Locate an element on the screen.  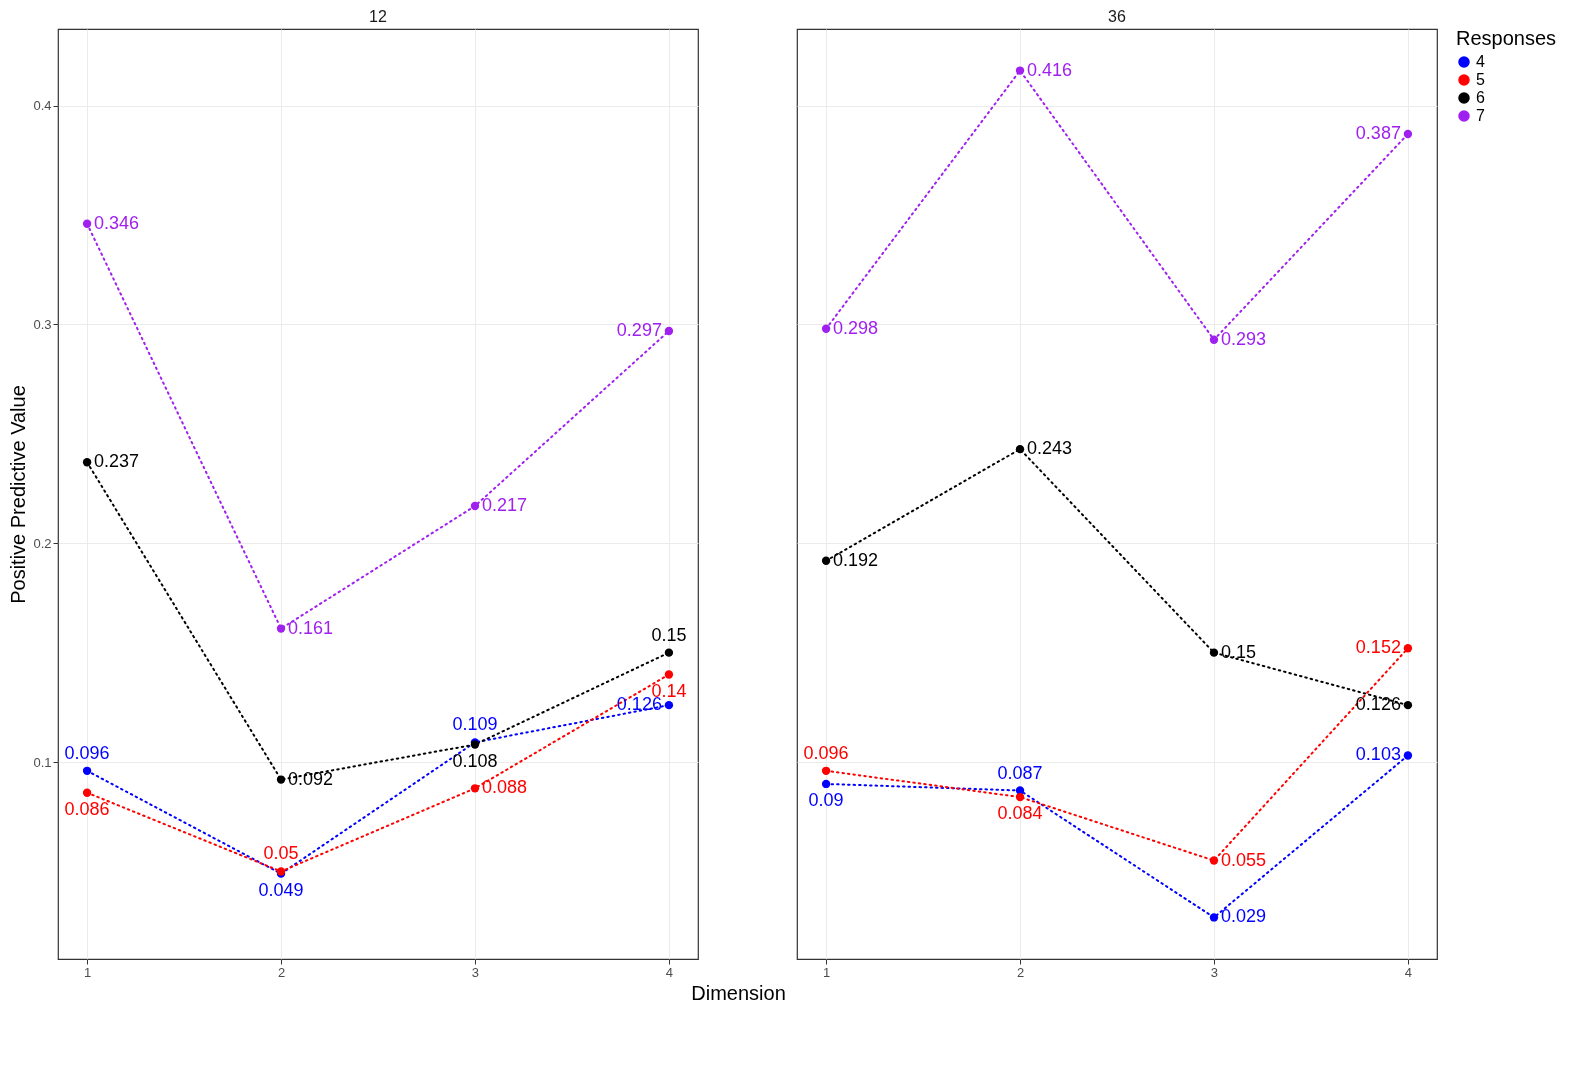
data-label: 0.087 is located at coordinates (1020, 772).